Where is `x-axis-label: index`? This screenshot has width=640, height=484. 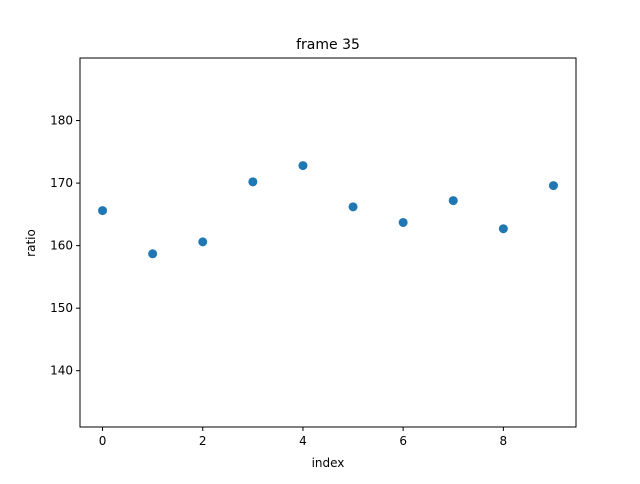 x-axis-label: index is located at coordinates (328, 463).